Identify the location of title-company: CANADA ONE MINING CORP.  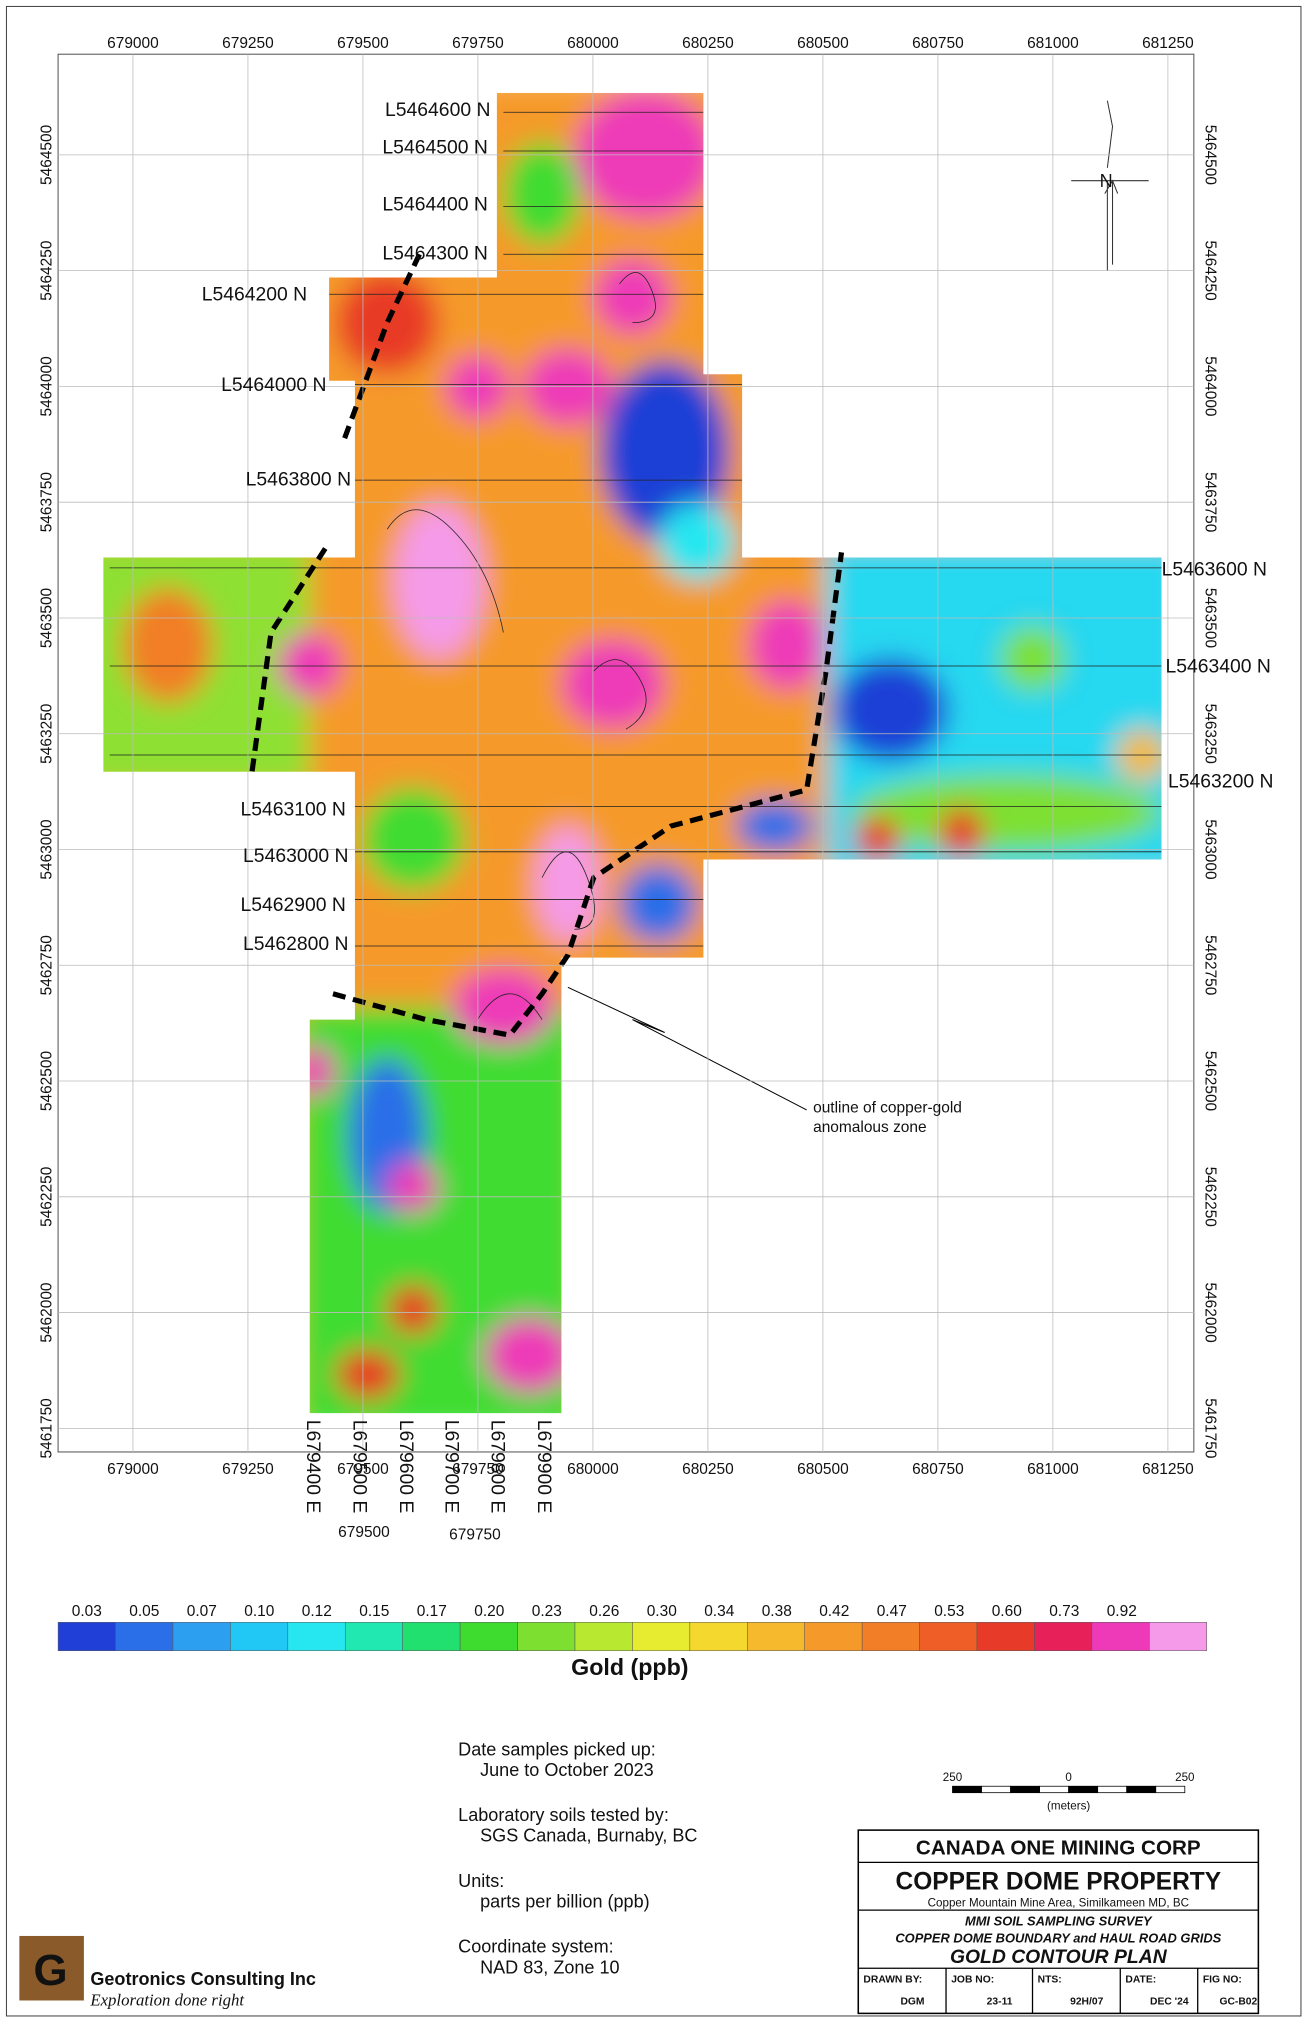
(1058, 1848).